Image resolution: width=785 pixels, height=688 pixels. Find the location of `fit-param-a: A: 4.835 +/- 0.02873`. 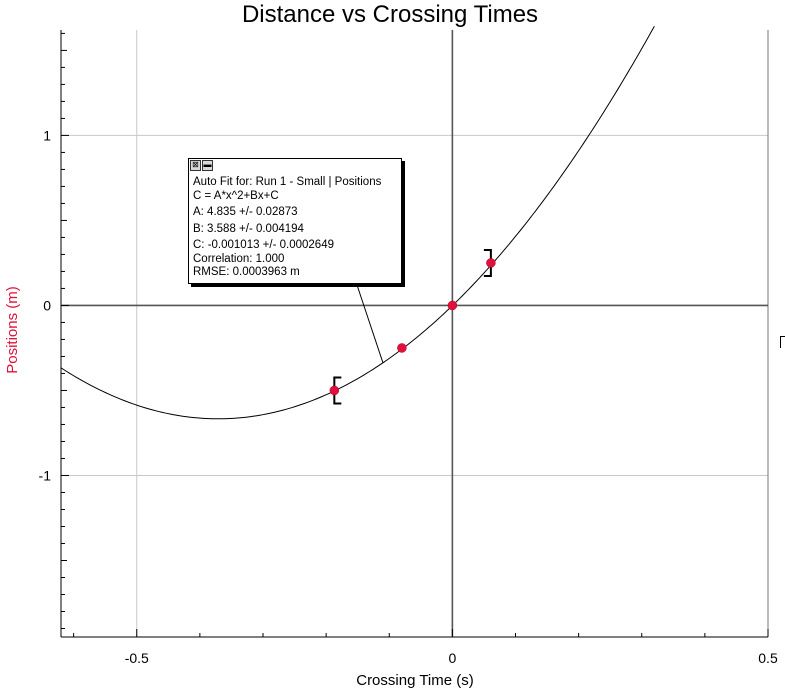

fit-param-a: A: 4.835 +/- 0.02873 is located at coordinates (245, 212).